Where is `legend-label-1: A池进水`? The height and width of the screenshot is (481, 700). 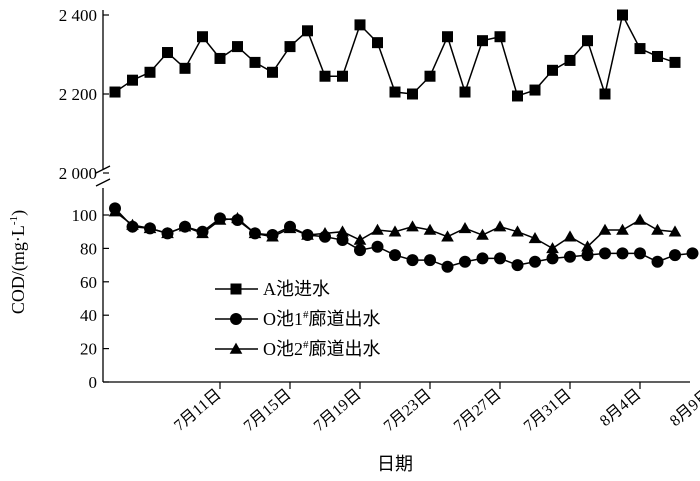
legend-label-1: A池进水 is located at coordinates (296, 289).